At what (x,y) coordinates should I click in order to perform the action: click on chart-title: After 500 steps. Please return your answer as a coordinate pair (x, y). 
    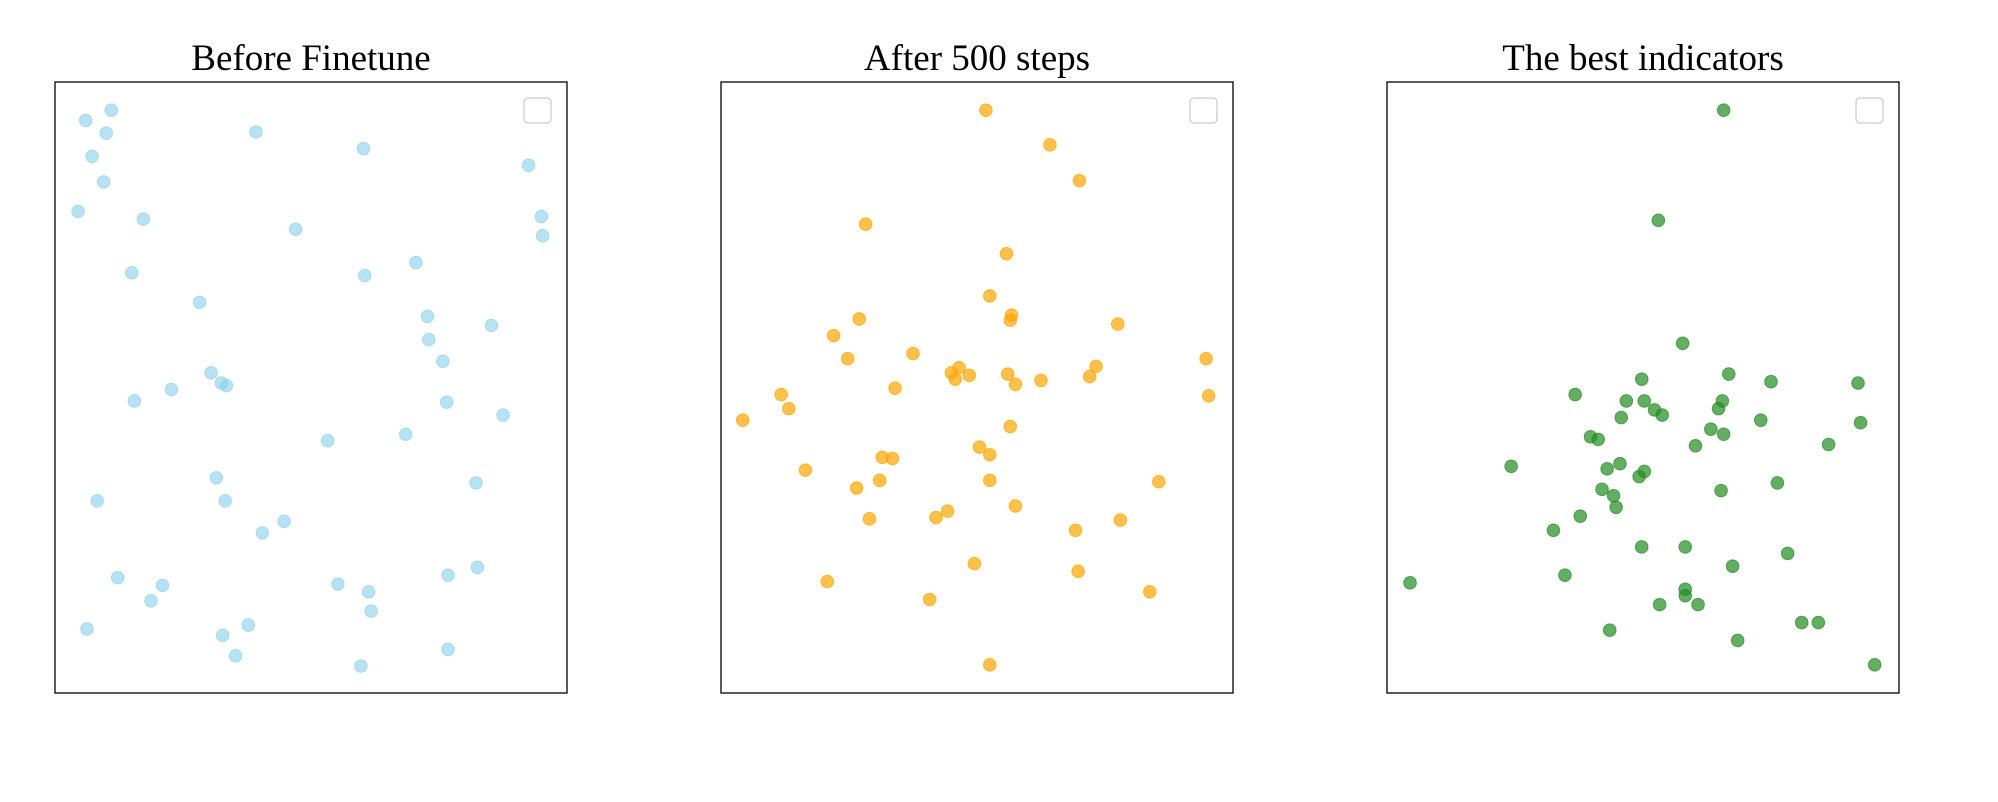
    Looking at the image, I should click on (977, 58).